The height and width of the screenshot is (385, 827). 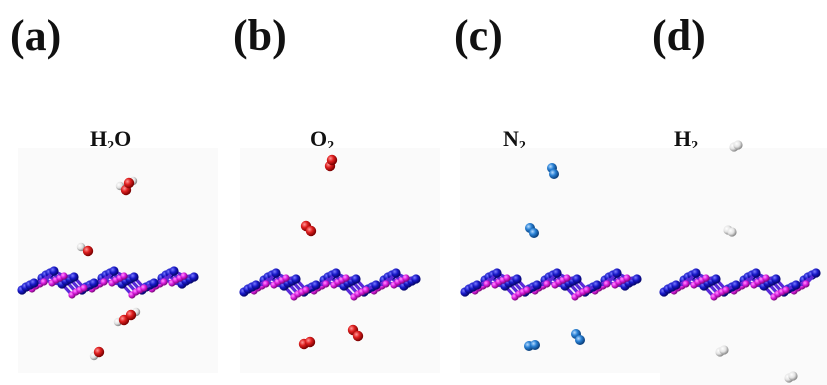 I want to click on molecule-label-b: O2, so click(x=322, y=140).